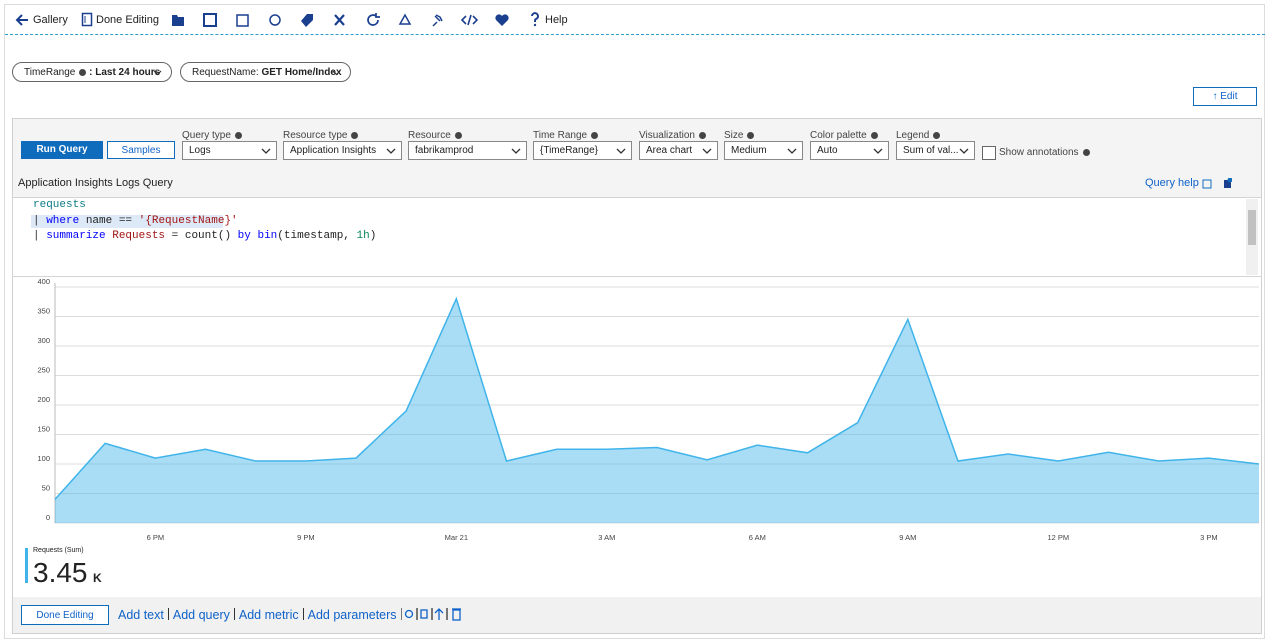 The width and height of the screenshot is (1268, 642). I want to click on field-value: {TimeRange}, so click(569, 150).